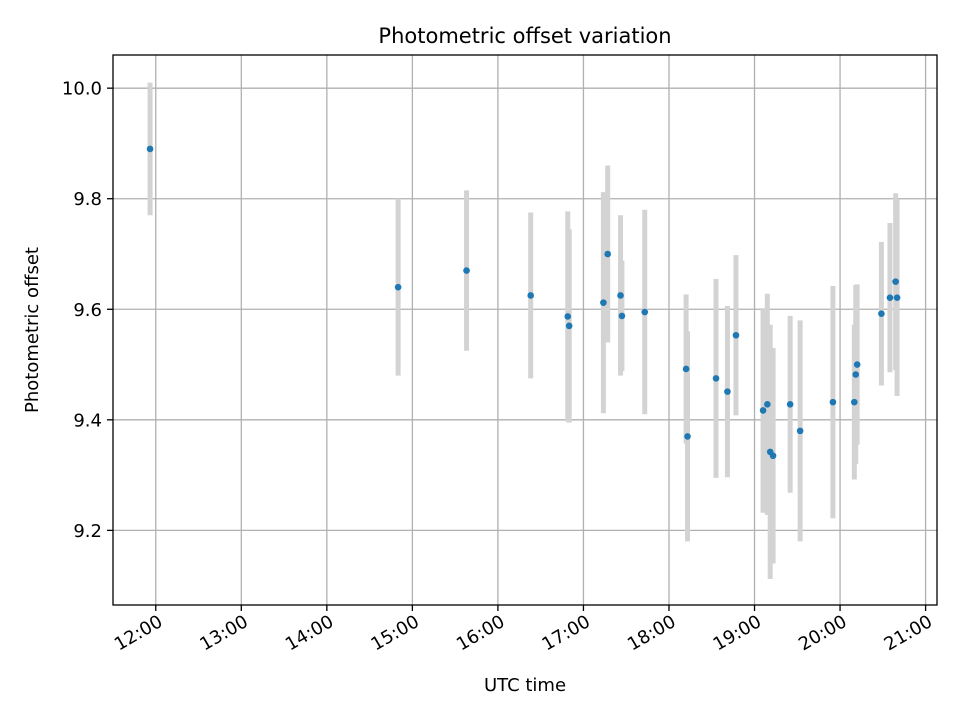 This screenshot has width=960, height=720. I want to click on y-axis-ticks: 9.2 9.4 9.6 9.8 10.0, so click(87, 310).